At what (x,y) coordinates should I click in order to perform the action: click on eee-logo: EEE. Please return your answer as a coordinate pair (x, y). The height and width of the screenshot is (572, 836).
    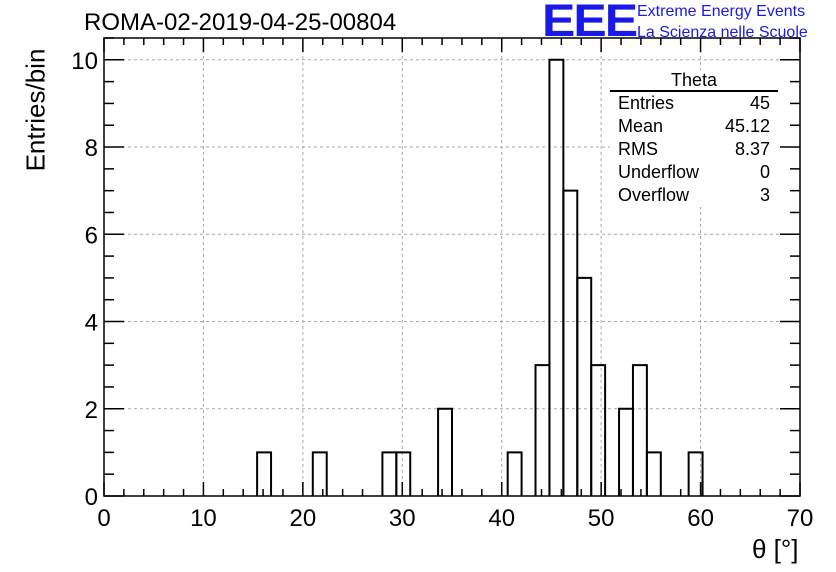
    Looking at the image, I should click on (590, 23).